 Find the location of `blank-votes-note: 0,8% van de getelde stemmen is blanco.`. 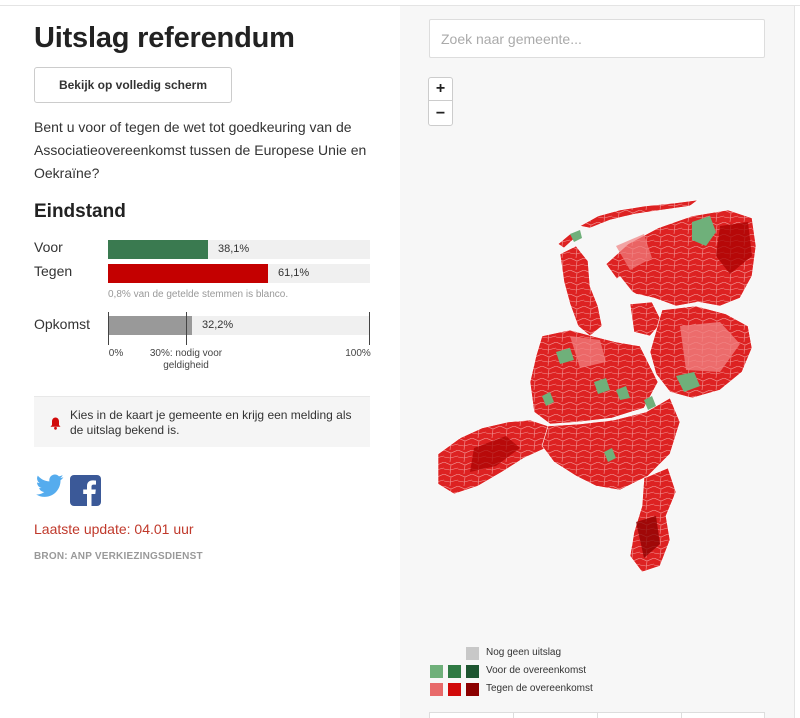

blank-votes-note: 0,8% van de getelde stemmen is blanco. is located at coordinates (198, 294).